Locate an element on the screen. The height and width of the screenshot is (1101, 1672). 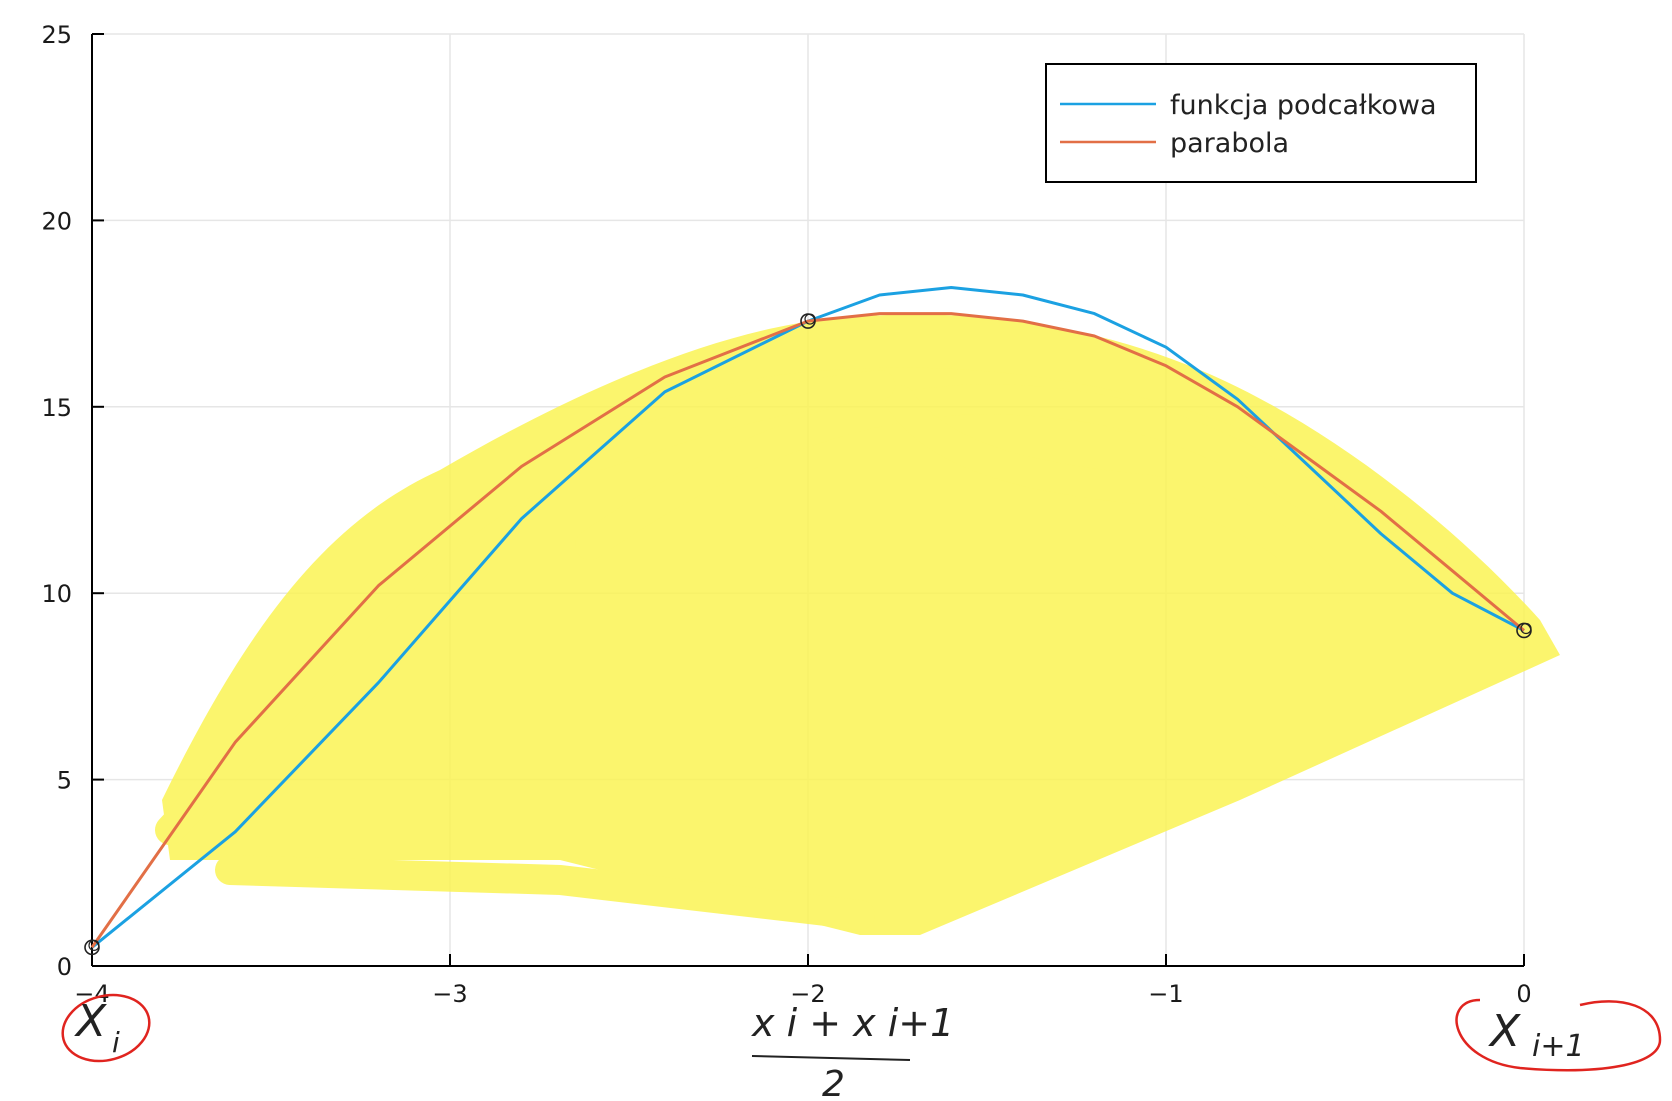
y-tick-label: 15 is located at coordinates (56, 408).